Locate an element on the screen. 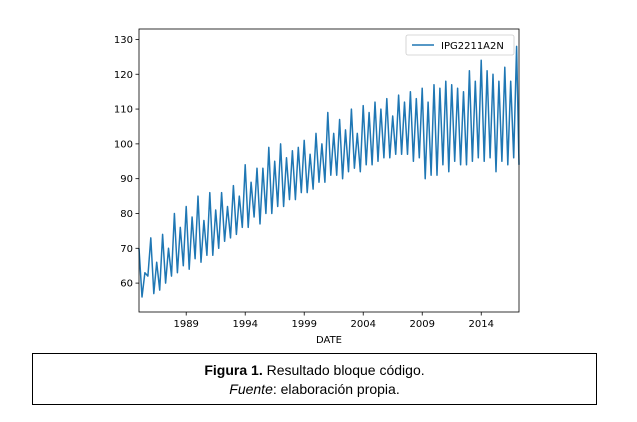 This screenshot has height=422, width=637. x-axis-ticks: 1989 1994 1999 2004 2009 2014 is located at coordinates (333, 321).